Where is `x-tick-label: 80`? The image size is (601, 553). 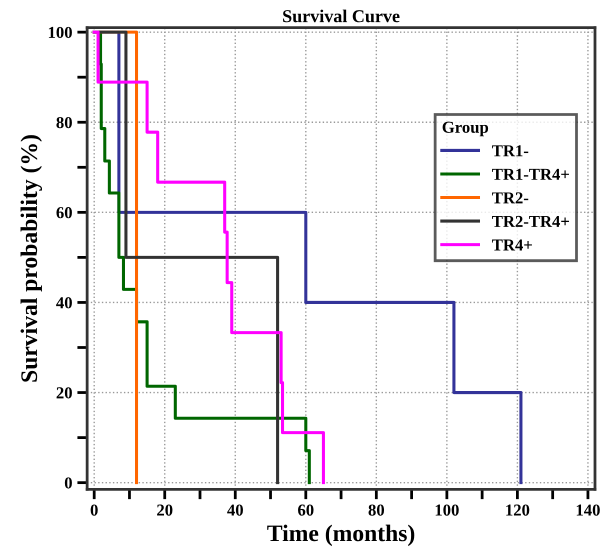
x-tick-label: 80 is located at coordinates (376, 510).